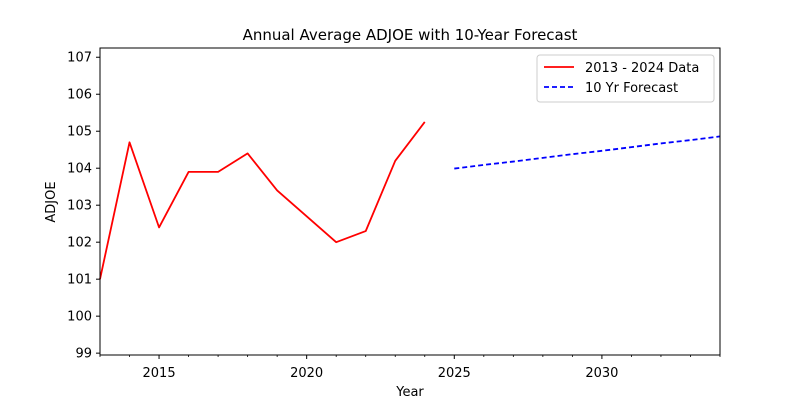  I want to click on y-axis: 99 100 101 102 103 104 105 106 107, so click(83, 206).